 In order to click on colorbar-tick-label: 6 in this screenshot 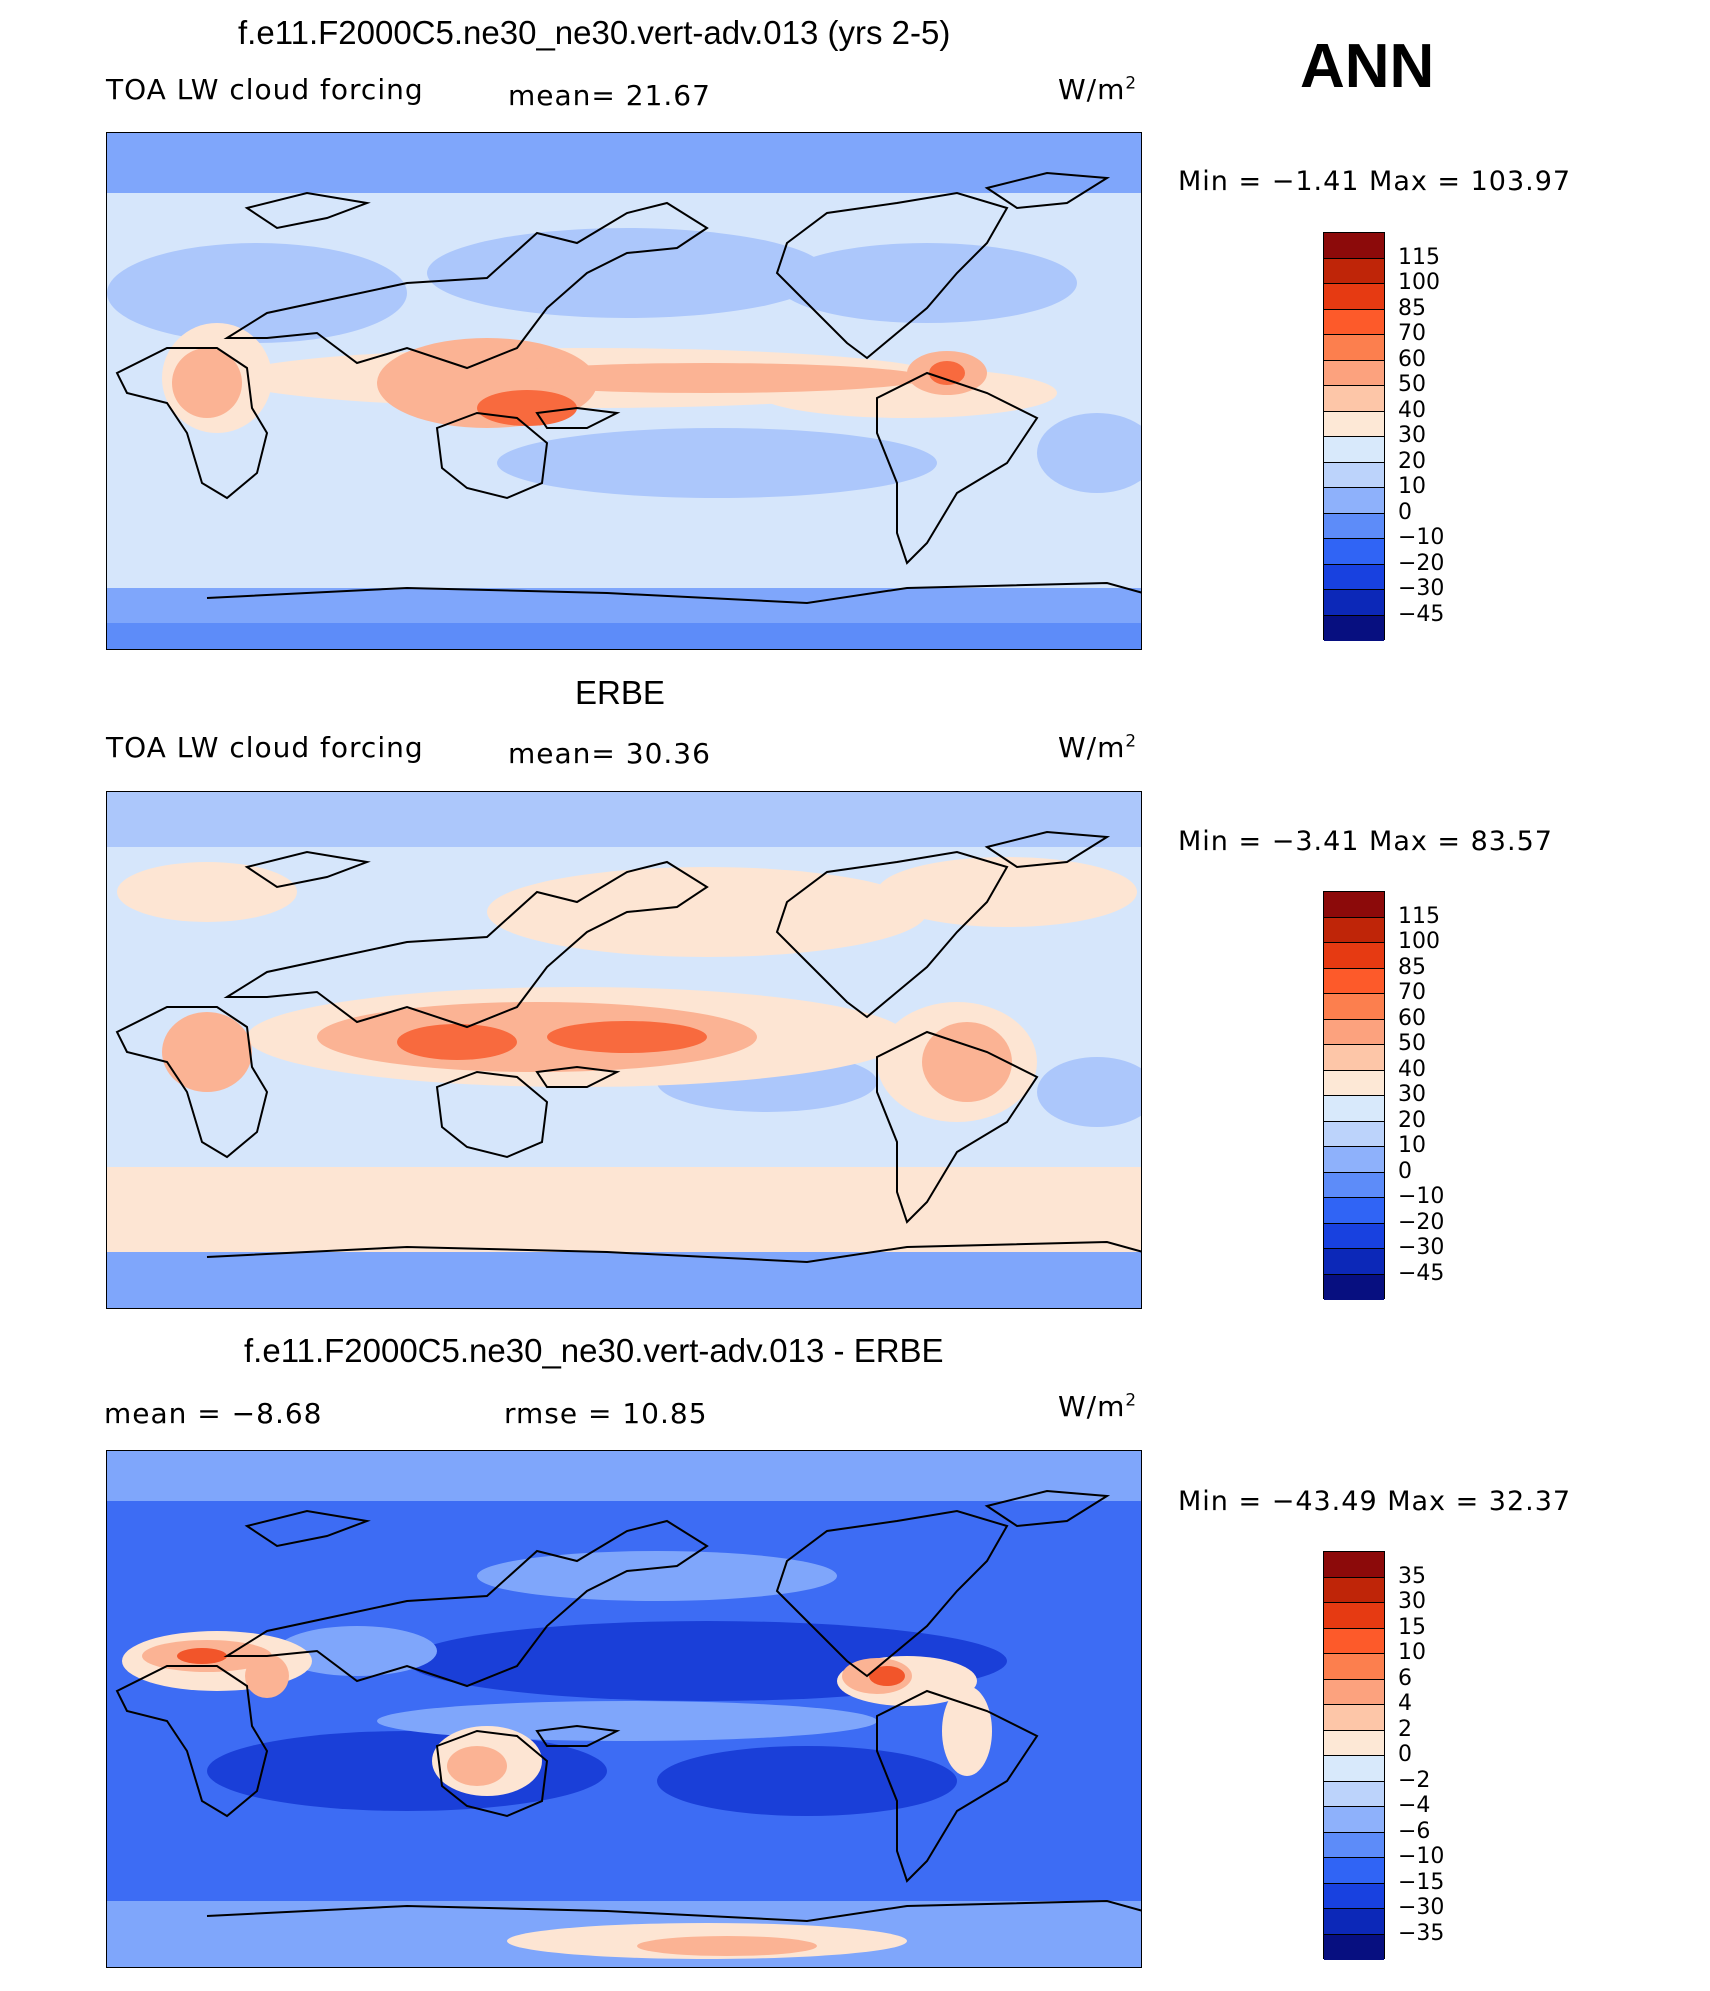, I will do `click(1405, 1678)`.